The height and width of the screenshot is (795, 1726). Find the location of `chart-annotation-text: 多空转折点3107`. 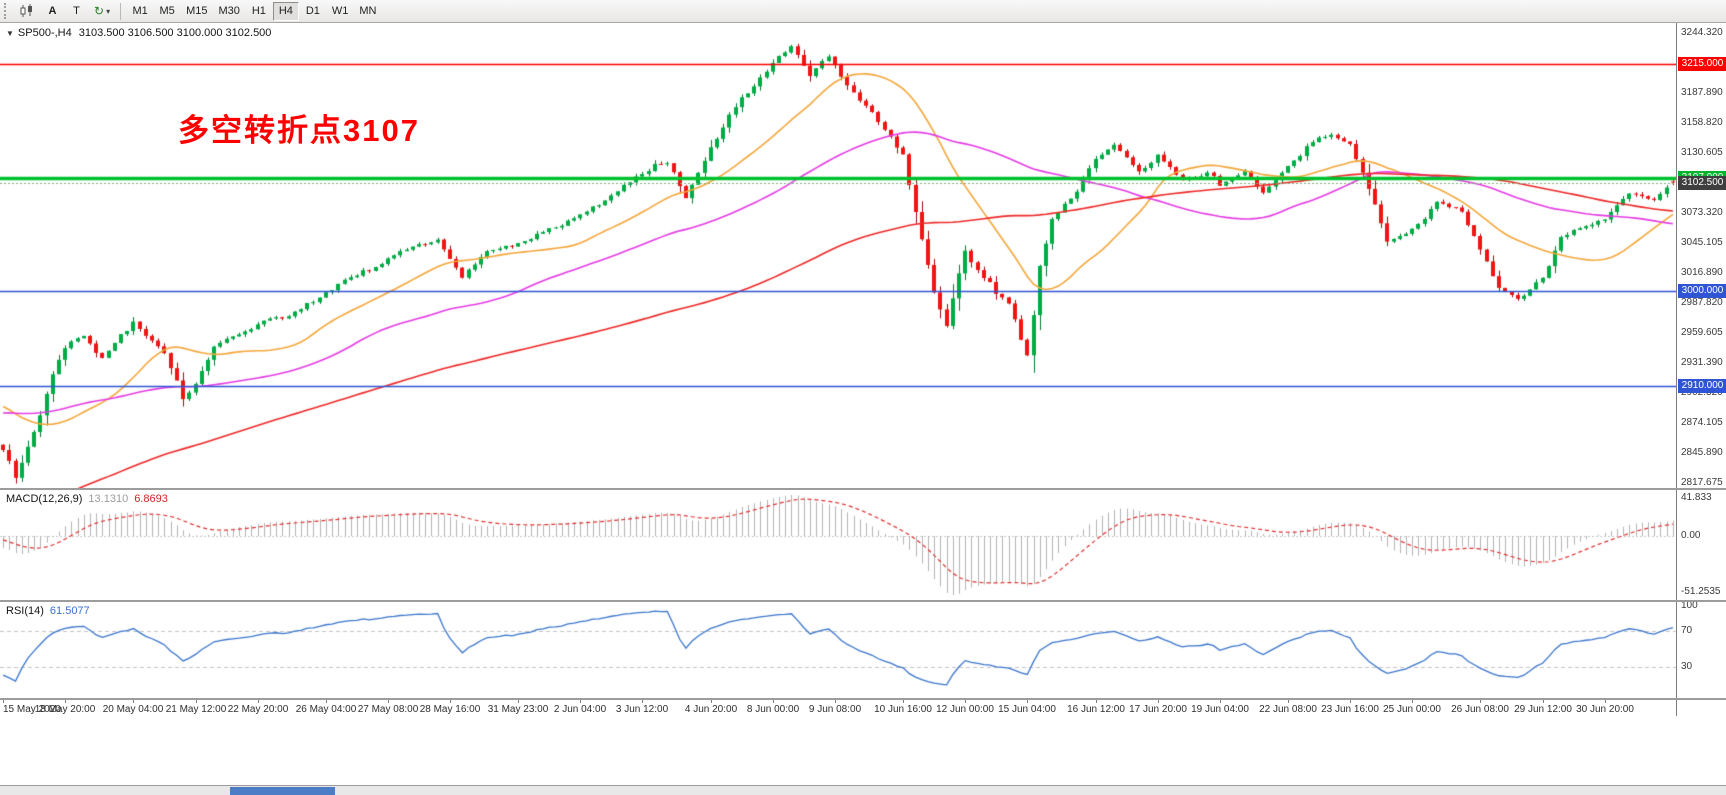

chart-annotation-text: 多空转折点3107 is located at coordinates (299, 130).